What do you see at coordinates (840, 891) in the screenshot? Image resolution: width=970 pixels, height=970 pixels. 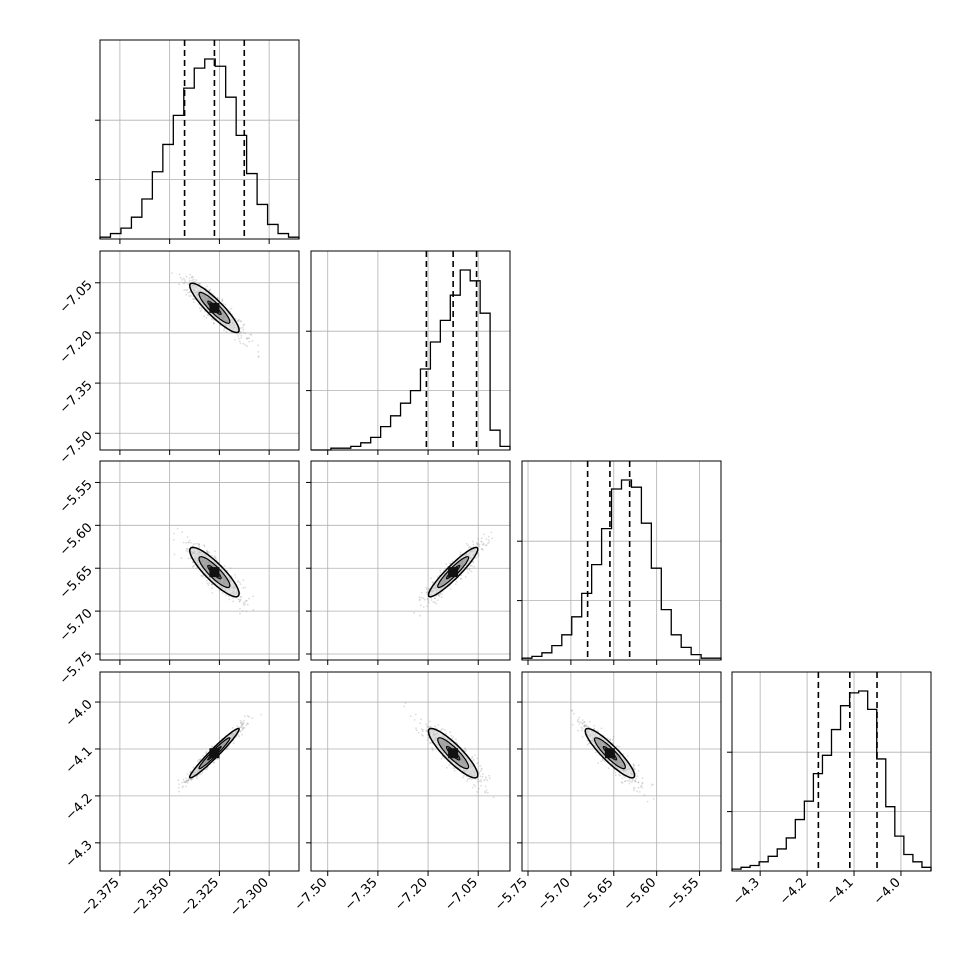 I see `x-tick-label: −4.1` at bounding box center [840, 891].